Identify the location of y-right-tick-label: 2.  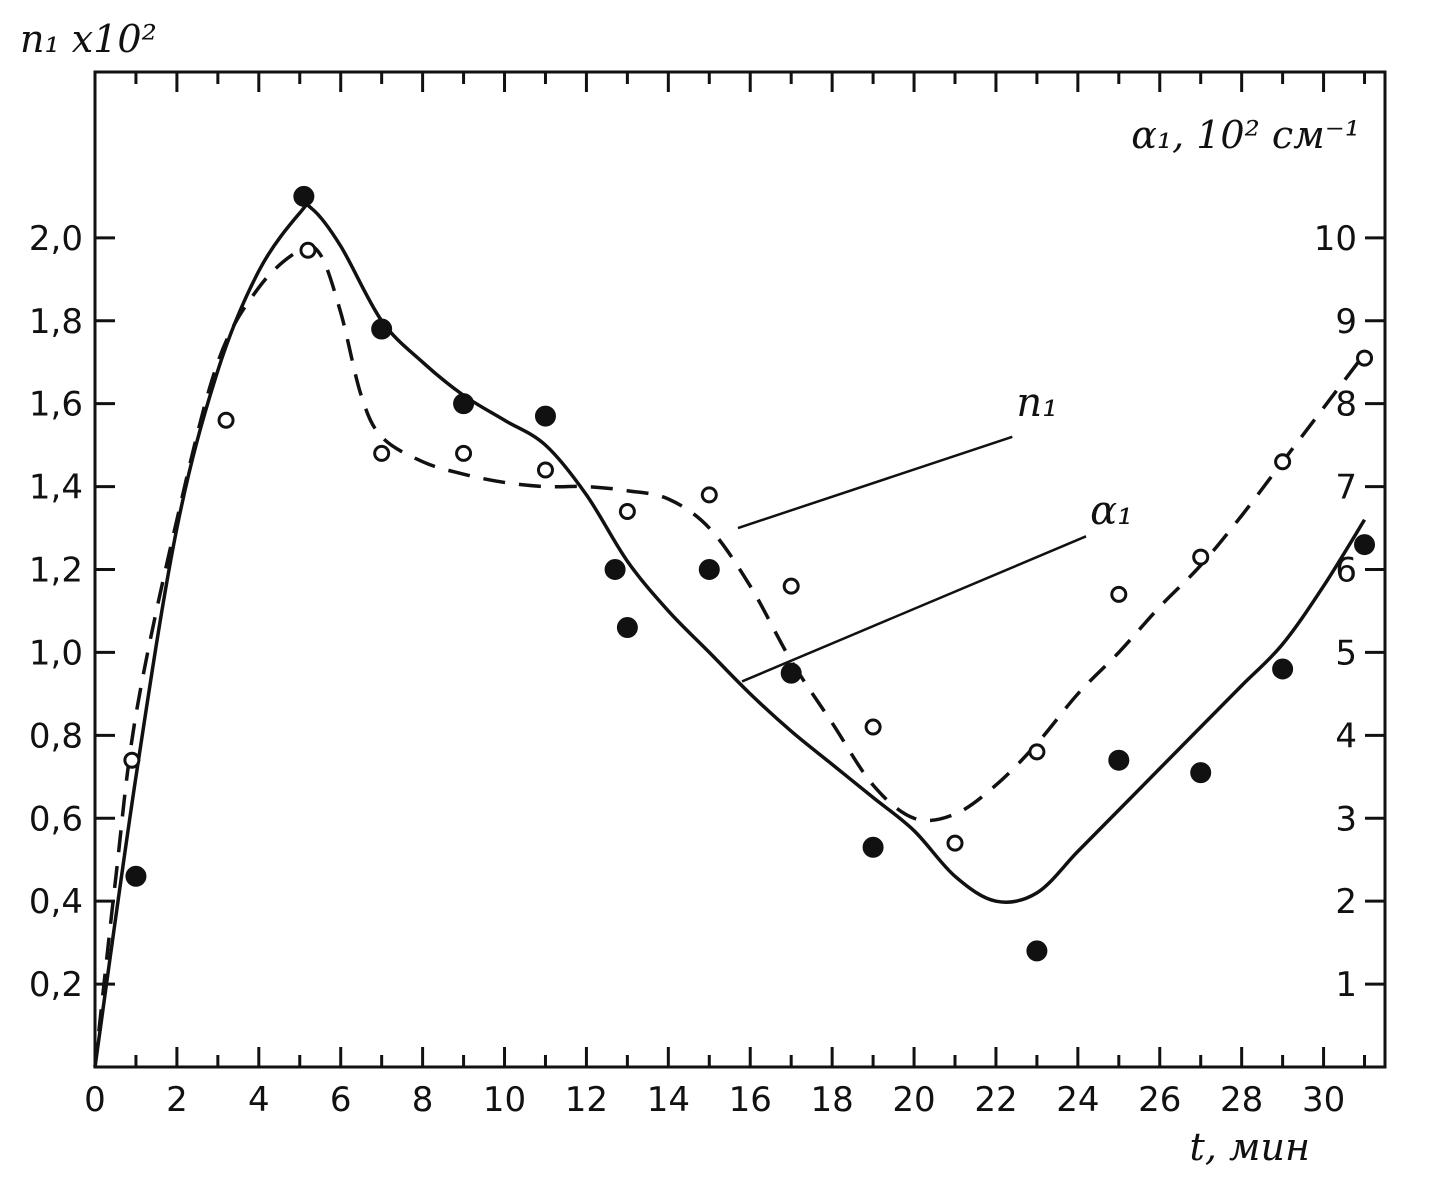
(1346, 902).